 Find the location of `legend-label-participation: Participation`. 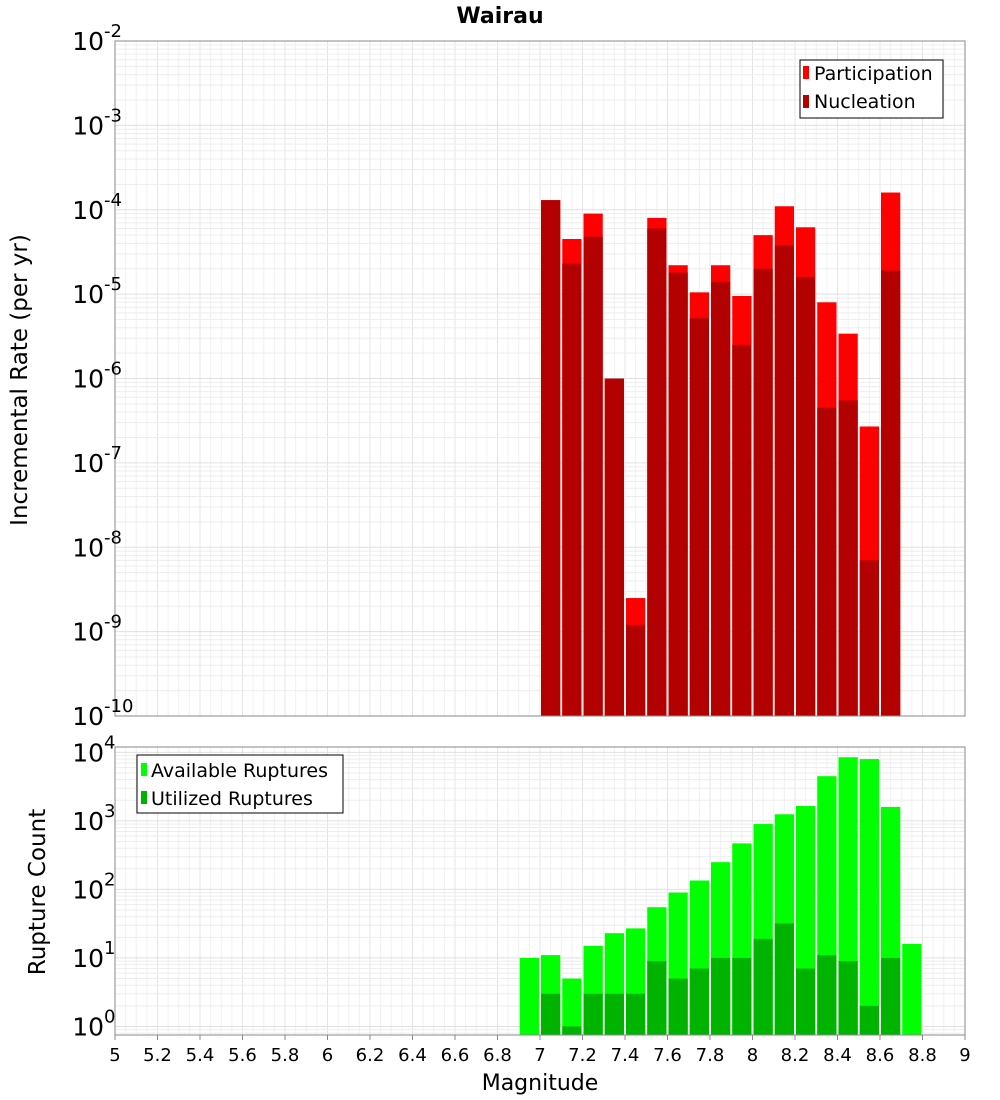

legend-label-participation: Participation is located at coordinates (873, 74).